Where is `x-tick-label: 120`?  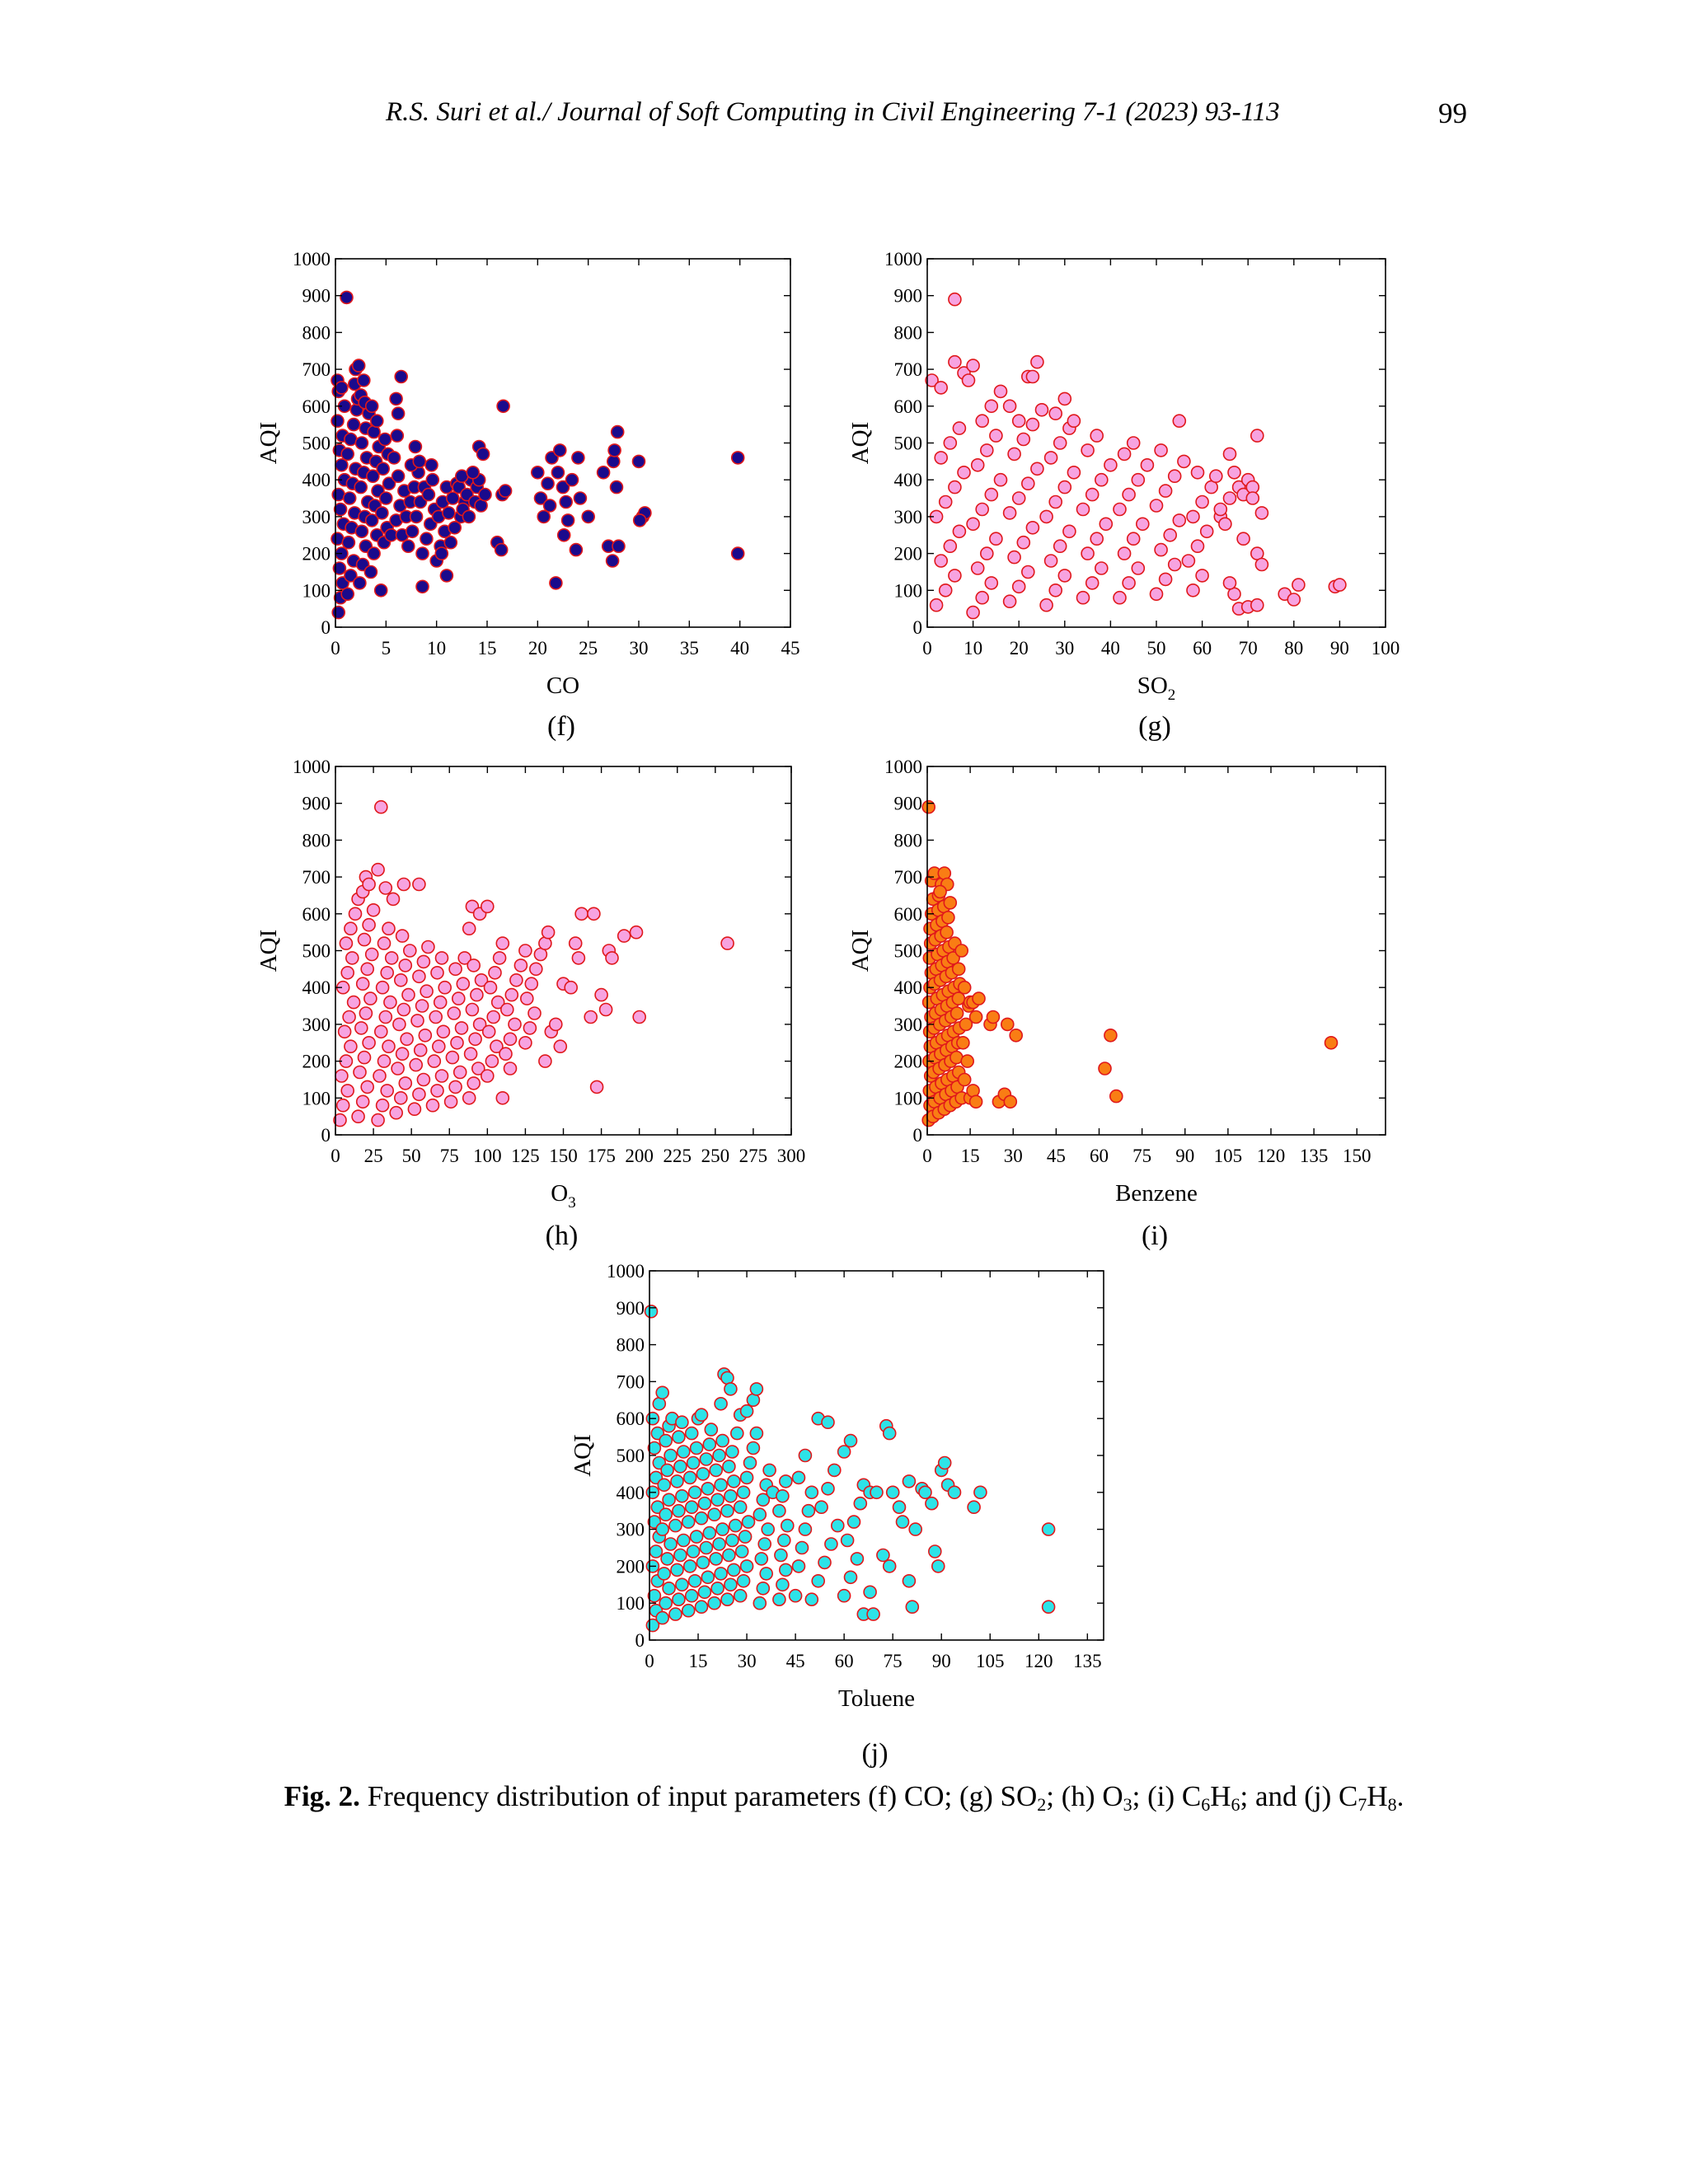 x-tick-label: 120 is located at coordinates (1039, 1661).